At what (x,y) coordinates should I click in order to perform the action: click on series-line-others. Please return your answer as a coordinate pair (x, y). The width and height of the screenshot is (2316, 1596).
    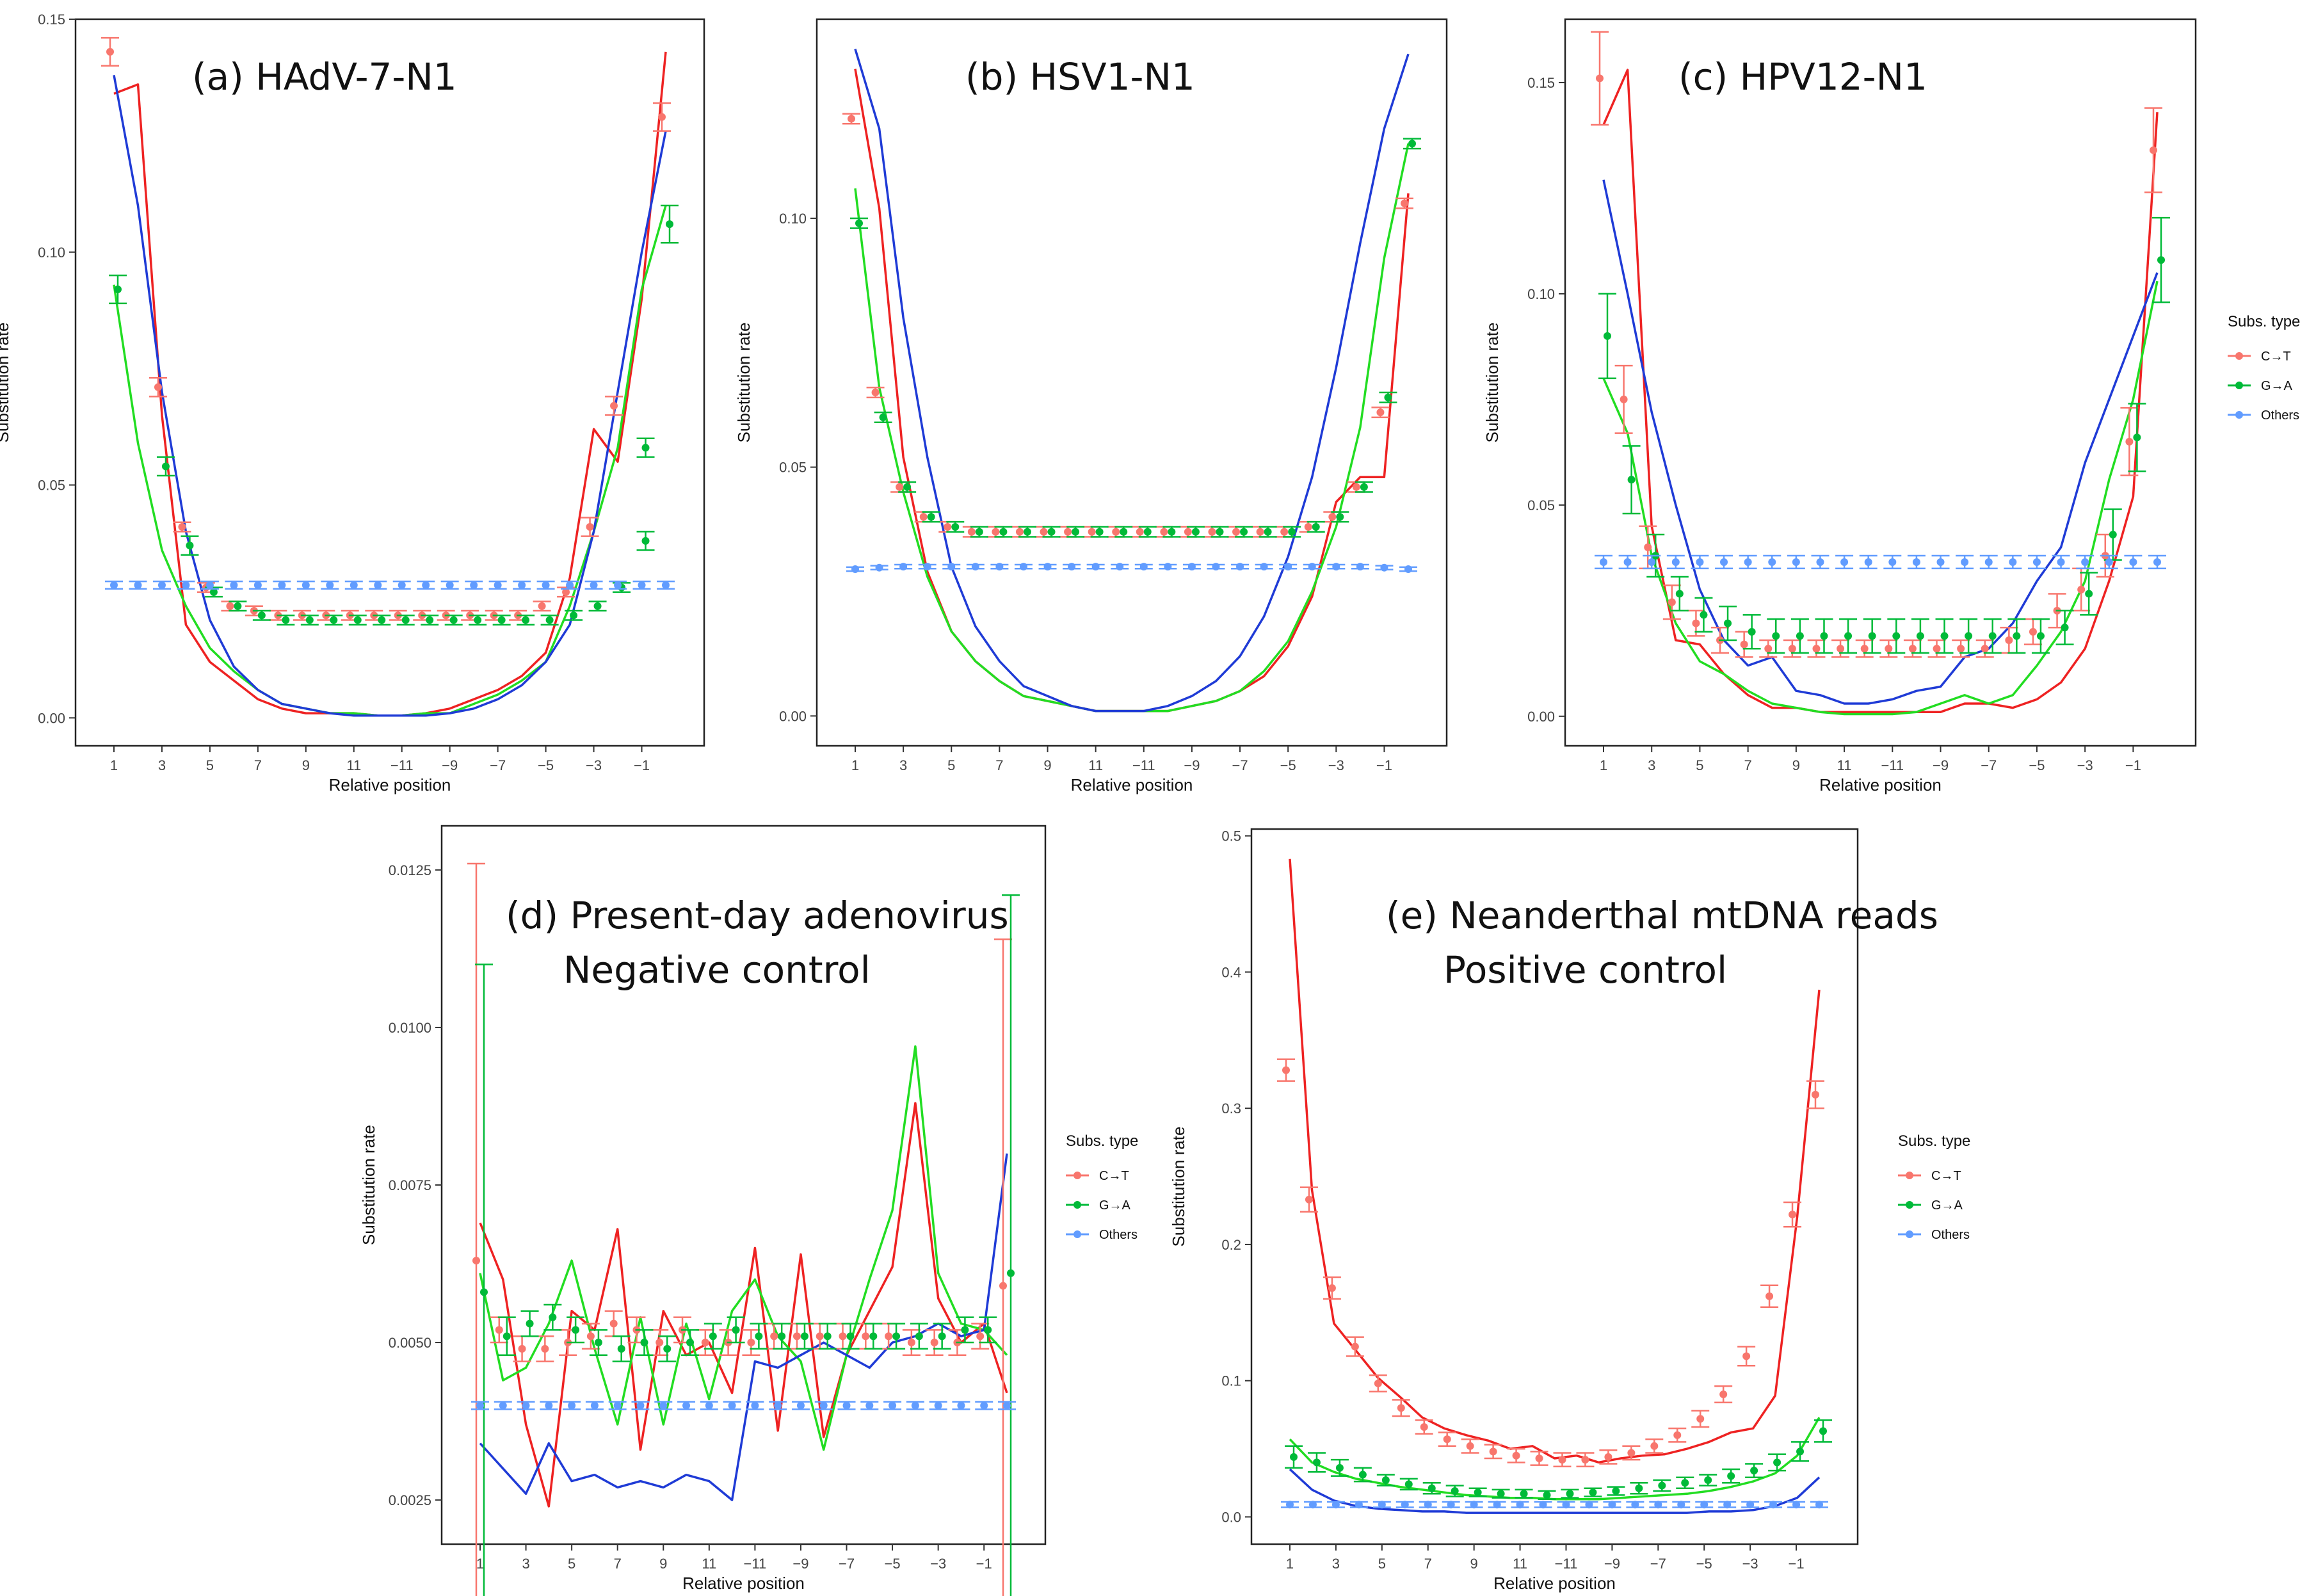
    Looking at the image, I should click on (390, 395).